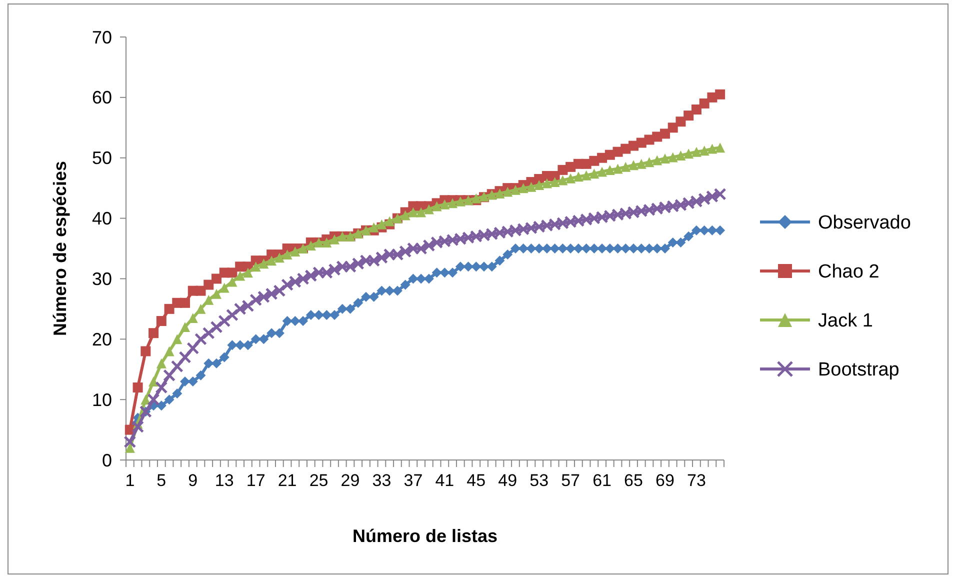 Image resolution: width=955 pixels, height=579 pixels. What do you see at coordinates (665, 480) in the screenshot?
I see `x-tick-label: 69` at bounding box center [665, 480].